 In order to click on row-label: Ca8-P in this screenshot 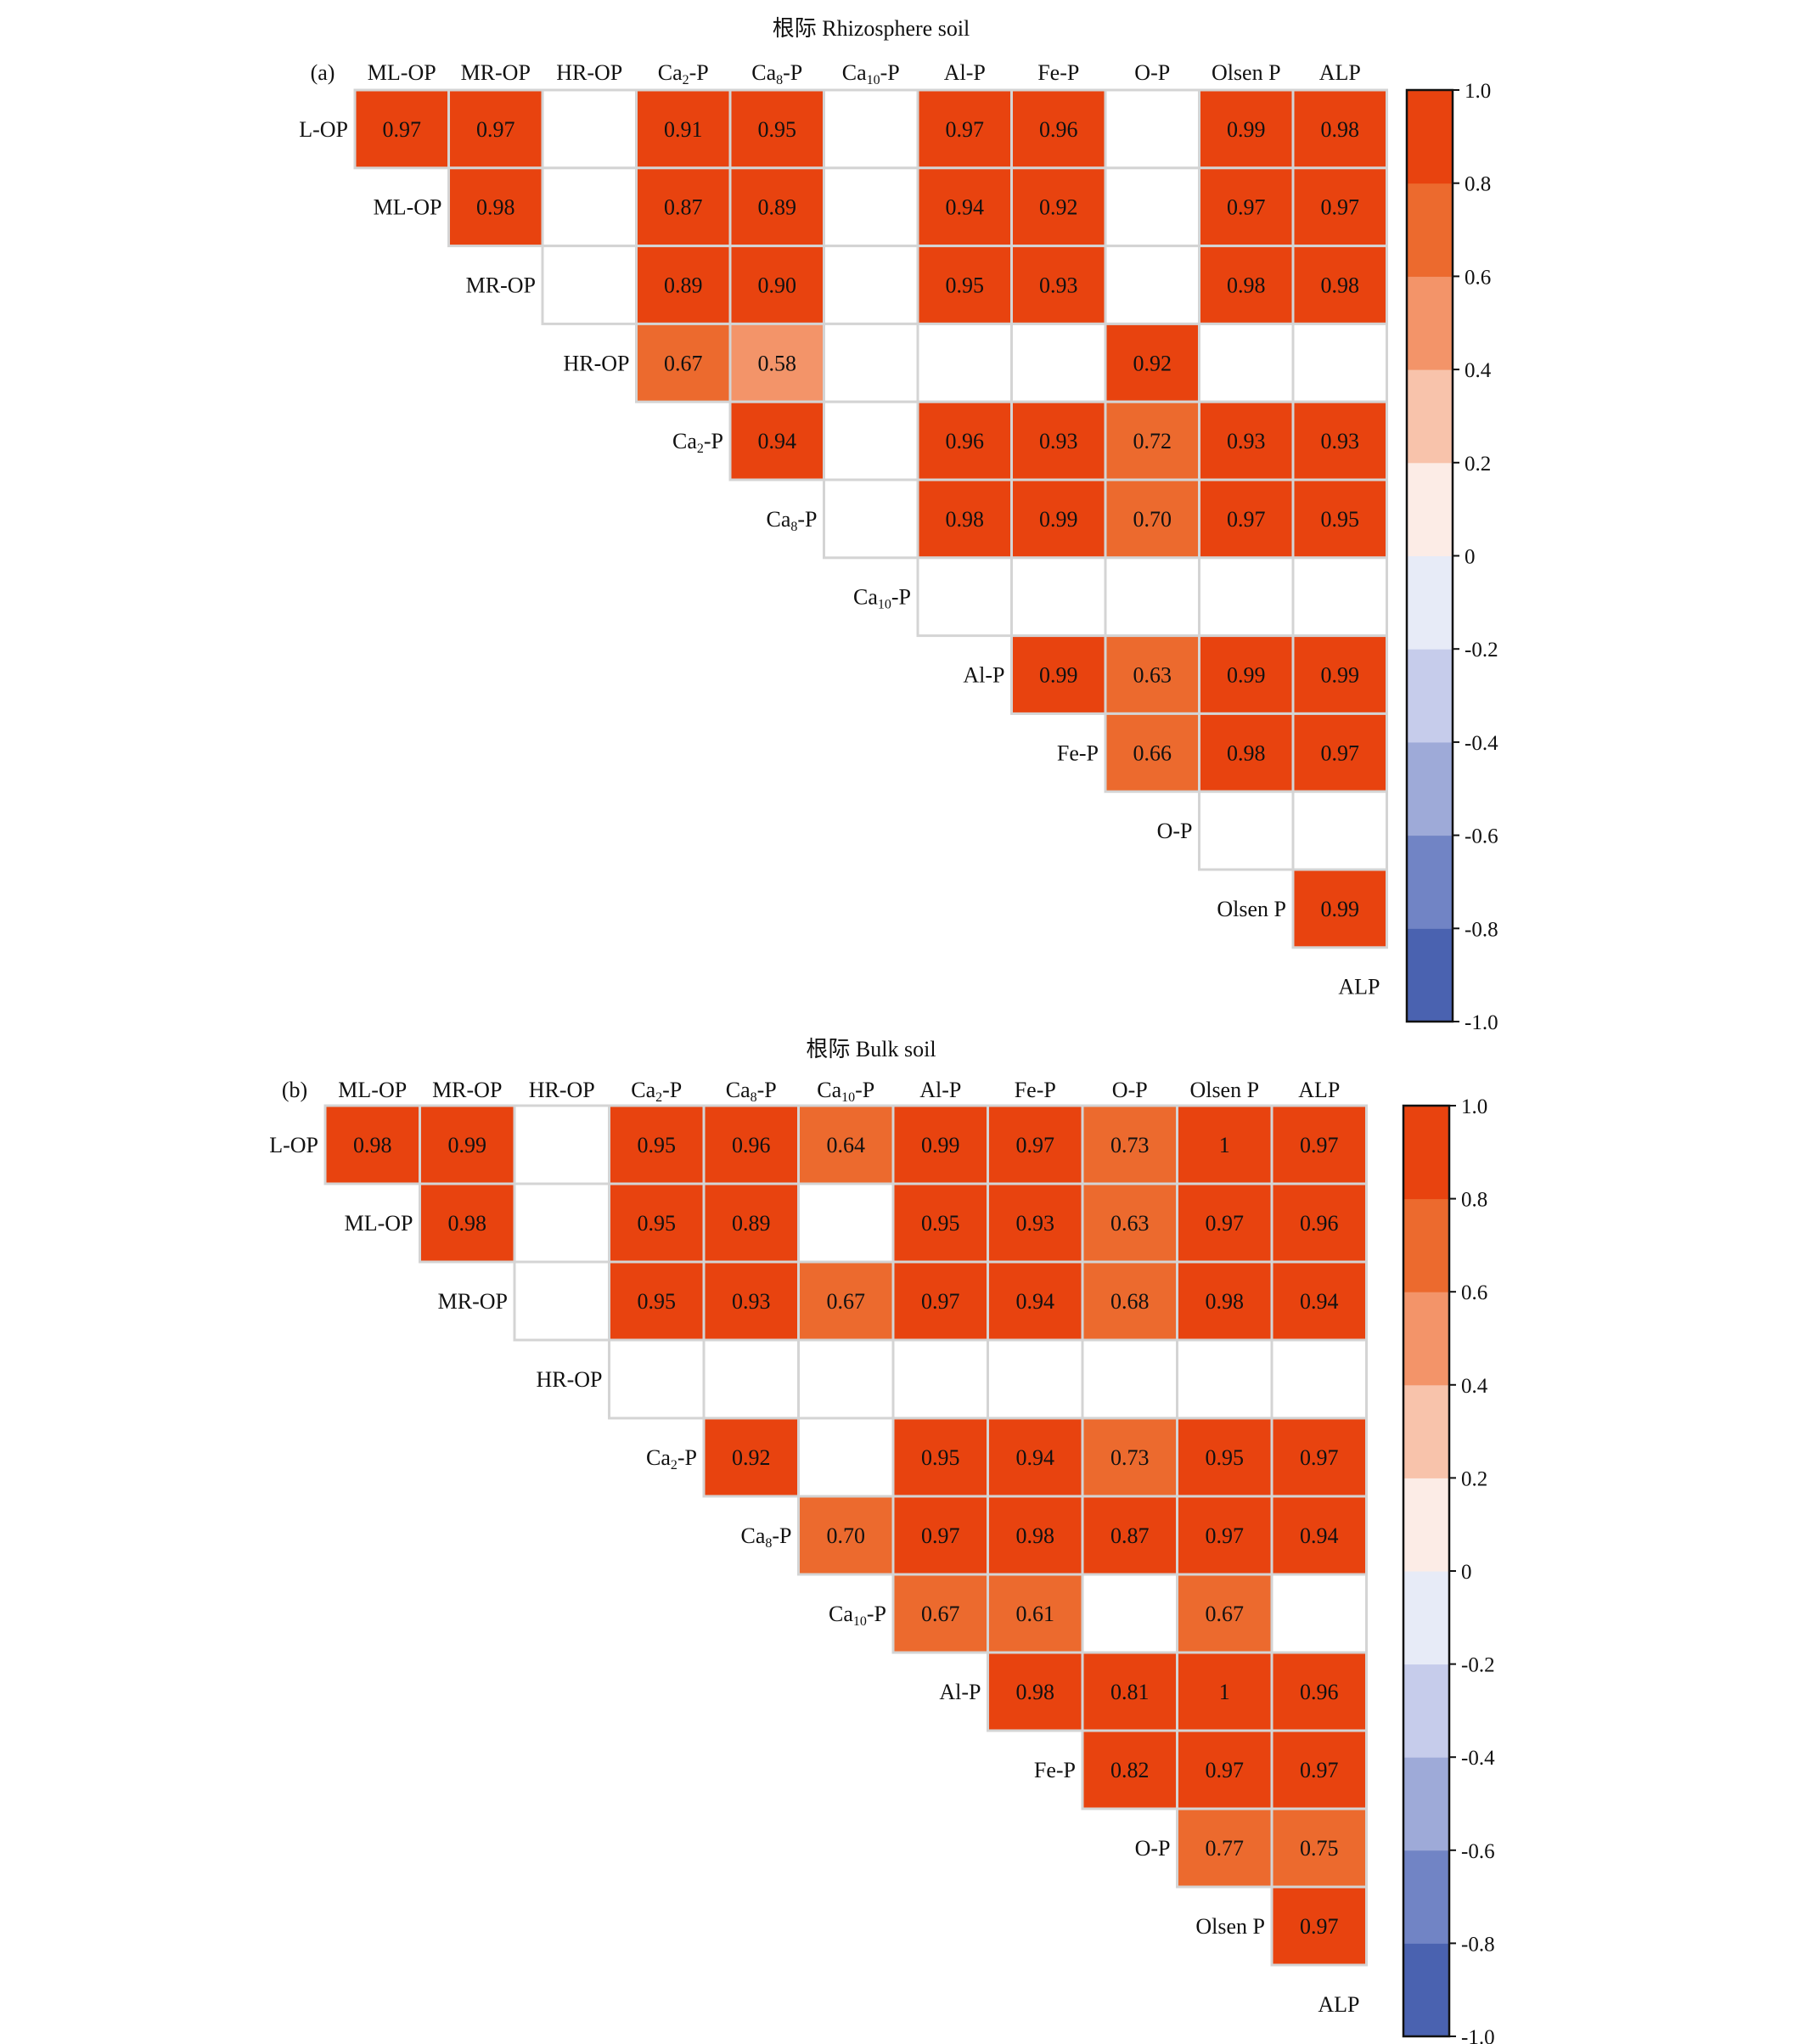, I will do `click(791, 520)`.